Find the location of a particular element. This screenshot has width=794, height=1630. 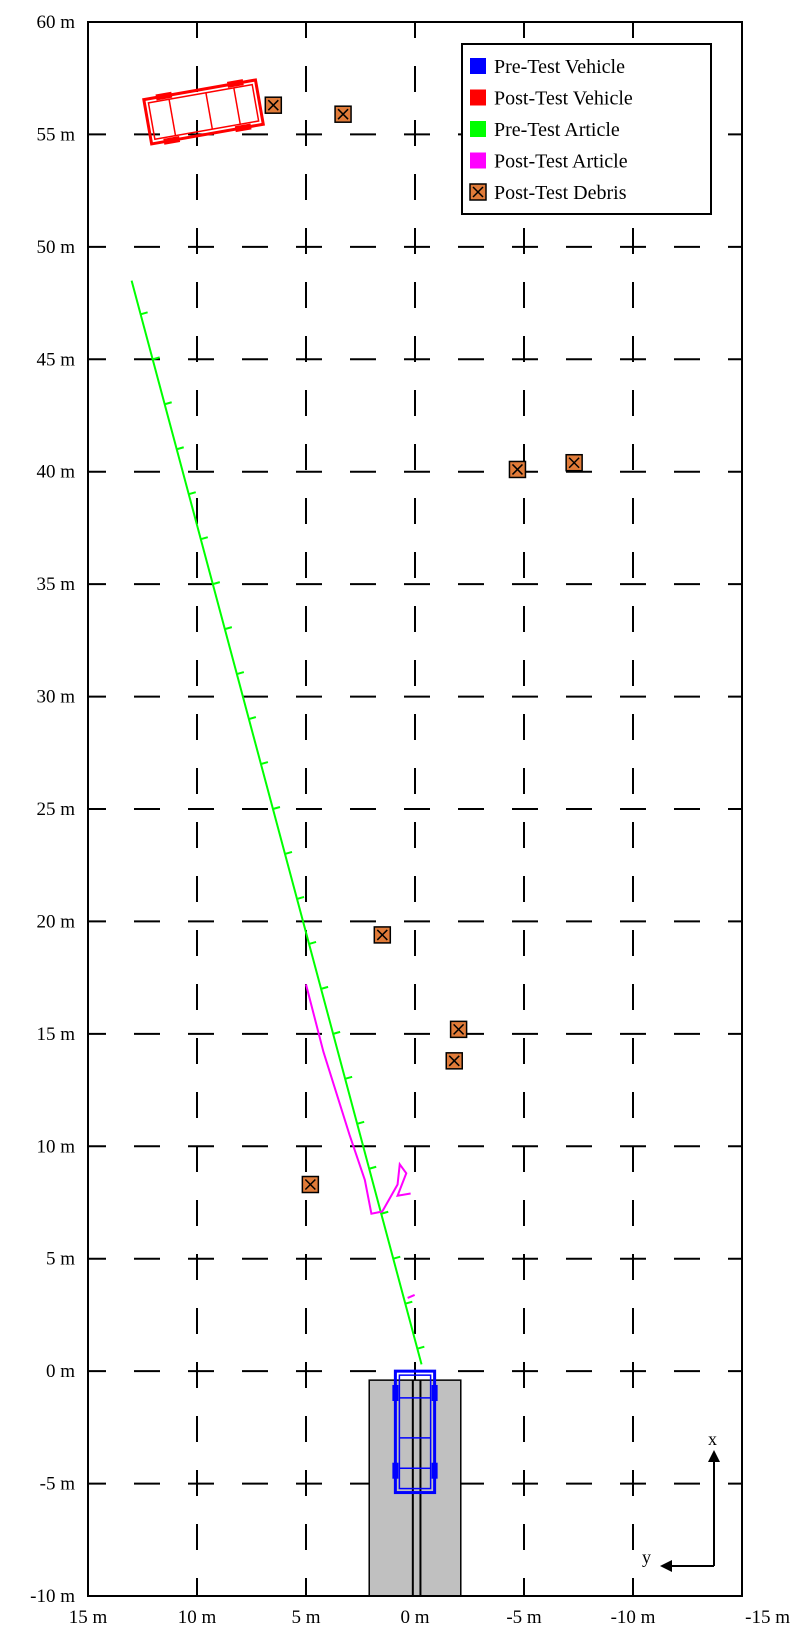

y-arrowhead-icon is located at coordinates (666, 1566).